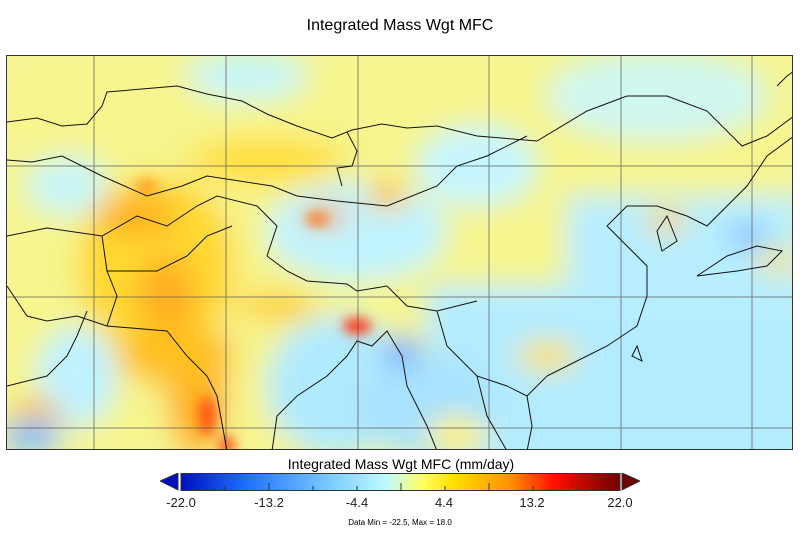 This screenshot has width=800, height=538. I want to click on colorbar-tick-label: 22.0, so click(620, 502).